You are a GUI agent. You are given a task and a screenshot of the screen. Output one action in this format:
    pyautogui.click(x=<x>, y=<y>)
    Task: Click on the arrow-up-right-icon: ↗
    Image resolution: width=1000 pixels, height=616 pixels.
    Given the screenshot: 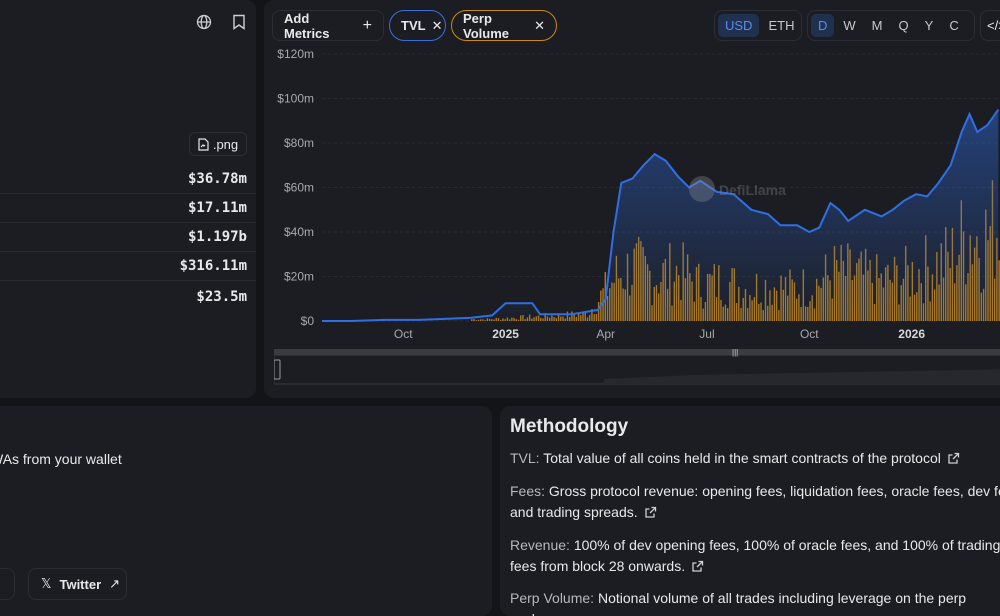 What is the action you would take?
    pyautogui.click(x=115, y=583)
    